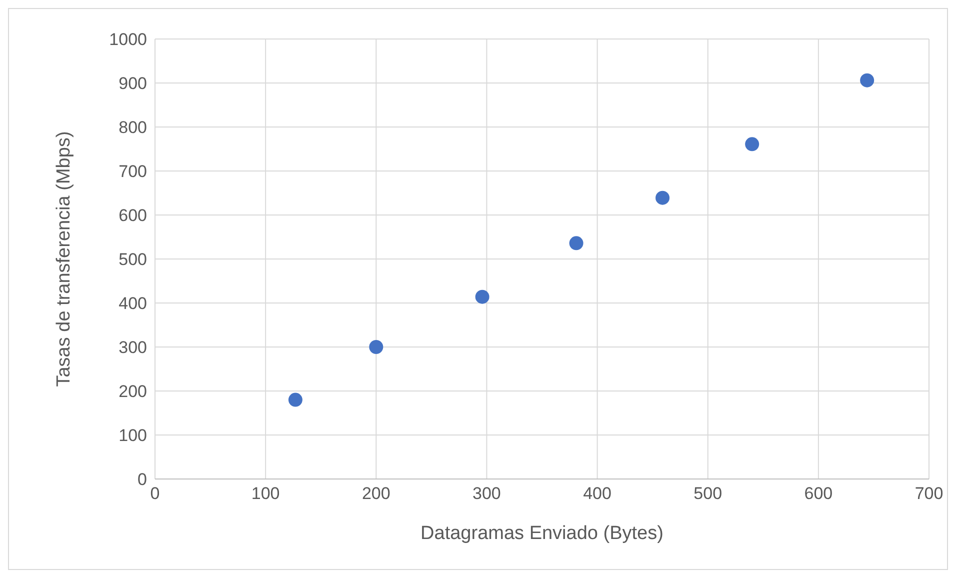 This screenshot has height=579, width=957. What do you see at coordinates (376, 494) in the screenshot?
I see `x-tick-label: 200` at bounding box center [376, 494].